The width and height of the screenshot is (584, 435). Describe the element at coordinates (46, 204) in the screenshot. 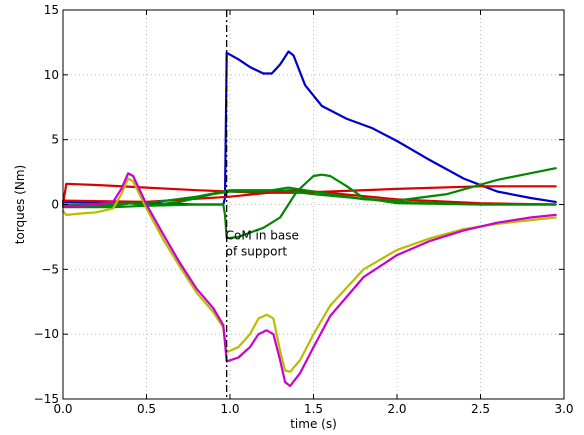

I see `y-tick-labels: 15 10 5 0 −5 −10 −15` at that location.